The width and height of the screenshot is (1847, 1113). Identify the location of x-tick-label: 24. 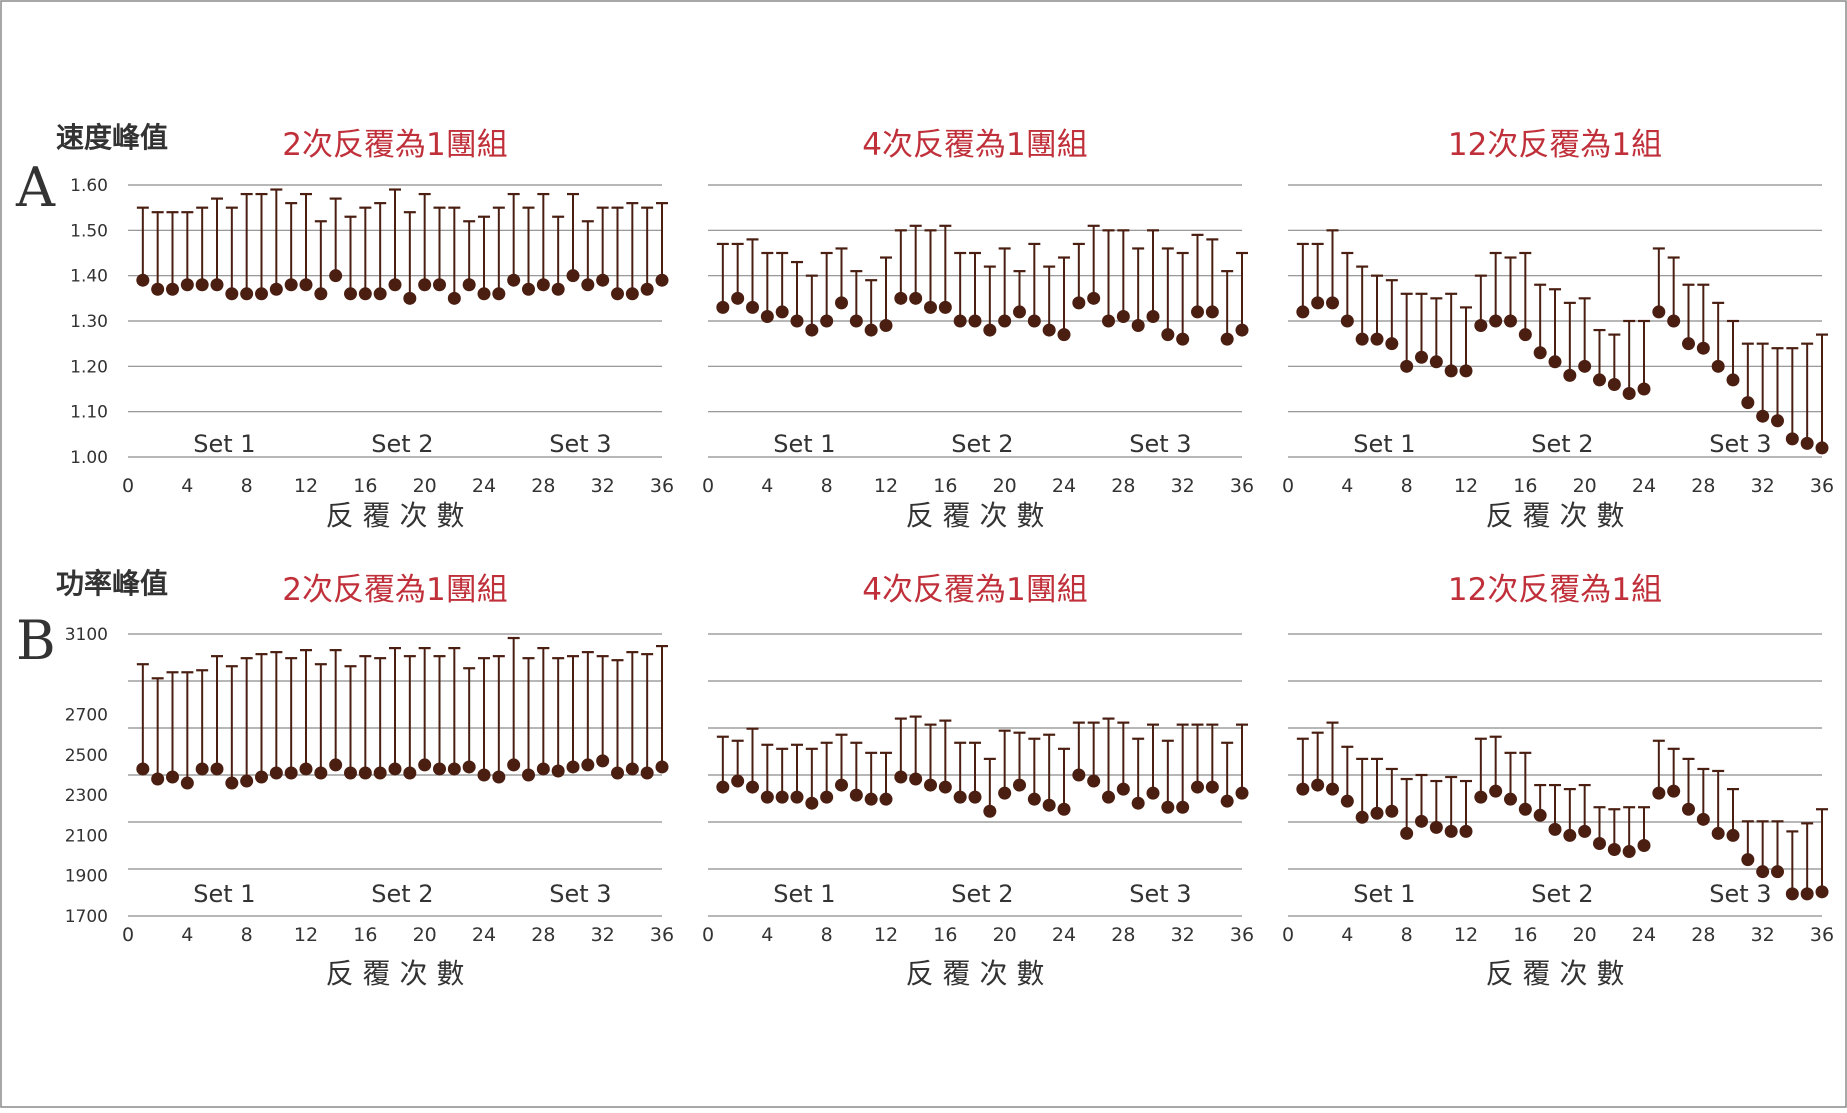
(1644, 486).